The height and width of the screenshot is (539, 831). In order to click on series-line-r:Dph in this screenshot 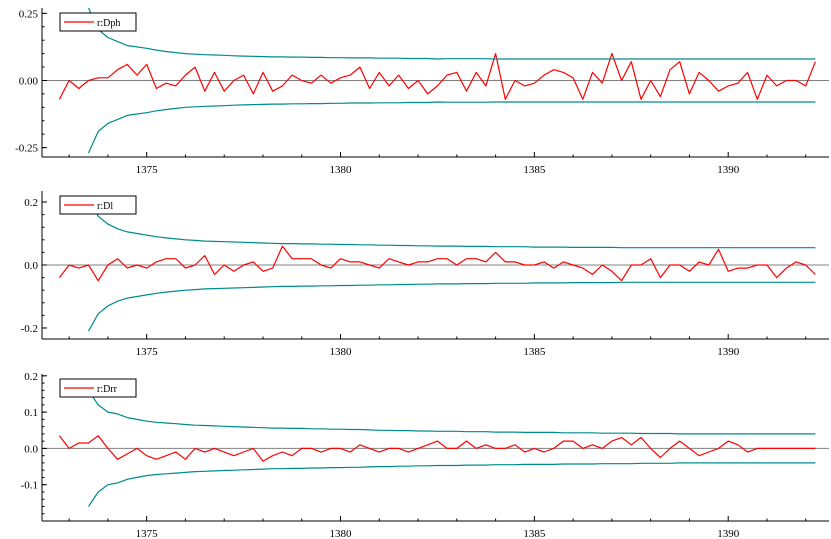, I will do `click(437, 76)`.